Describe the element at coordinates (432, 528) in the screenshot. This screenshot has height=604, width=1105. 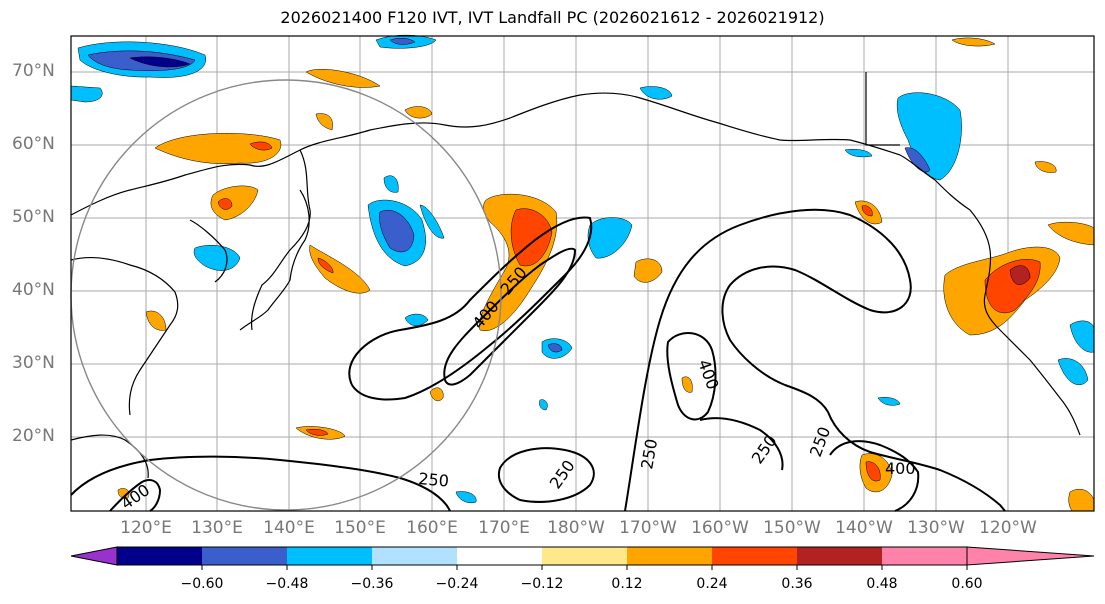
I see `lon-label: 160°E` at that location.